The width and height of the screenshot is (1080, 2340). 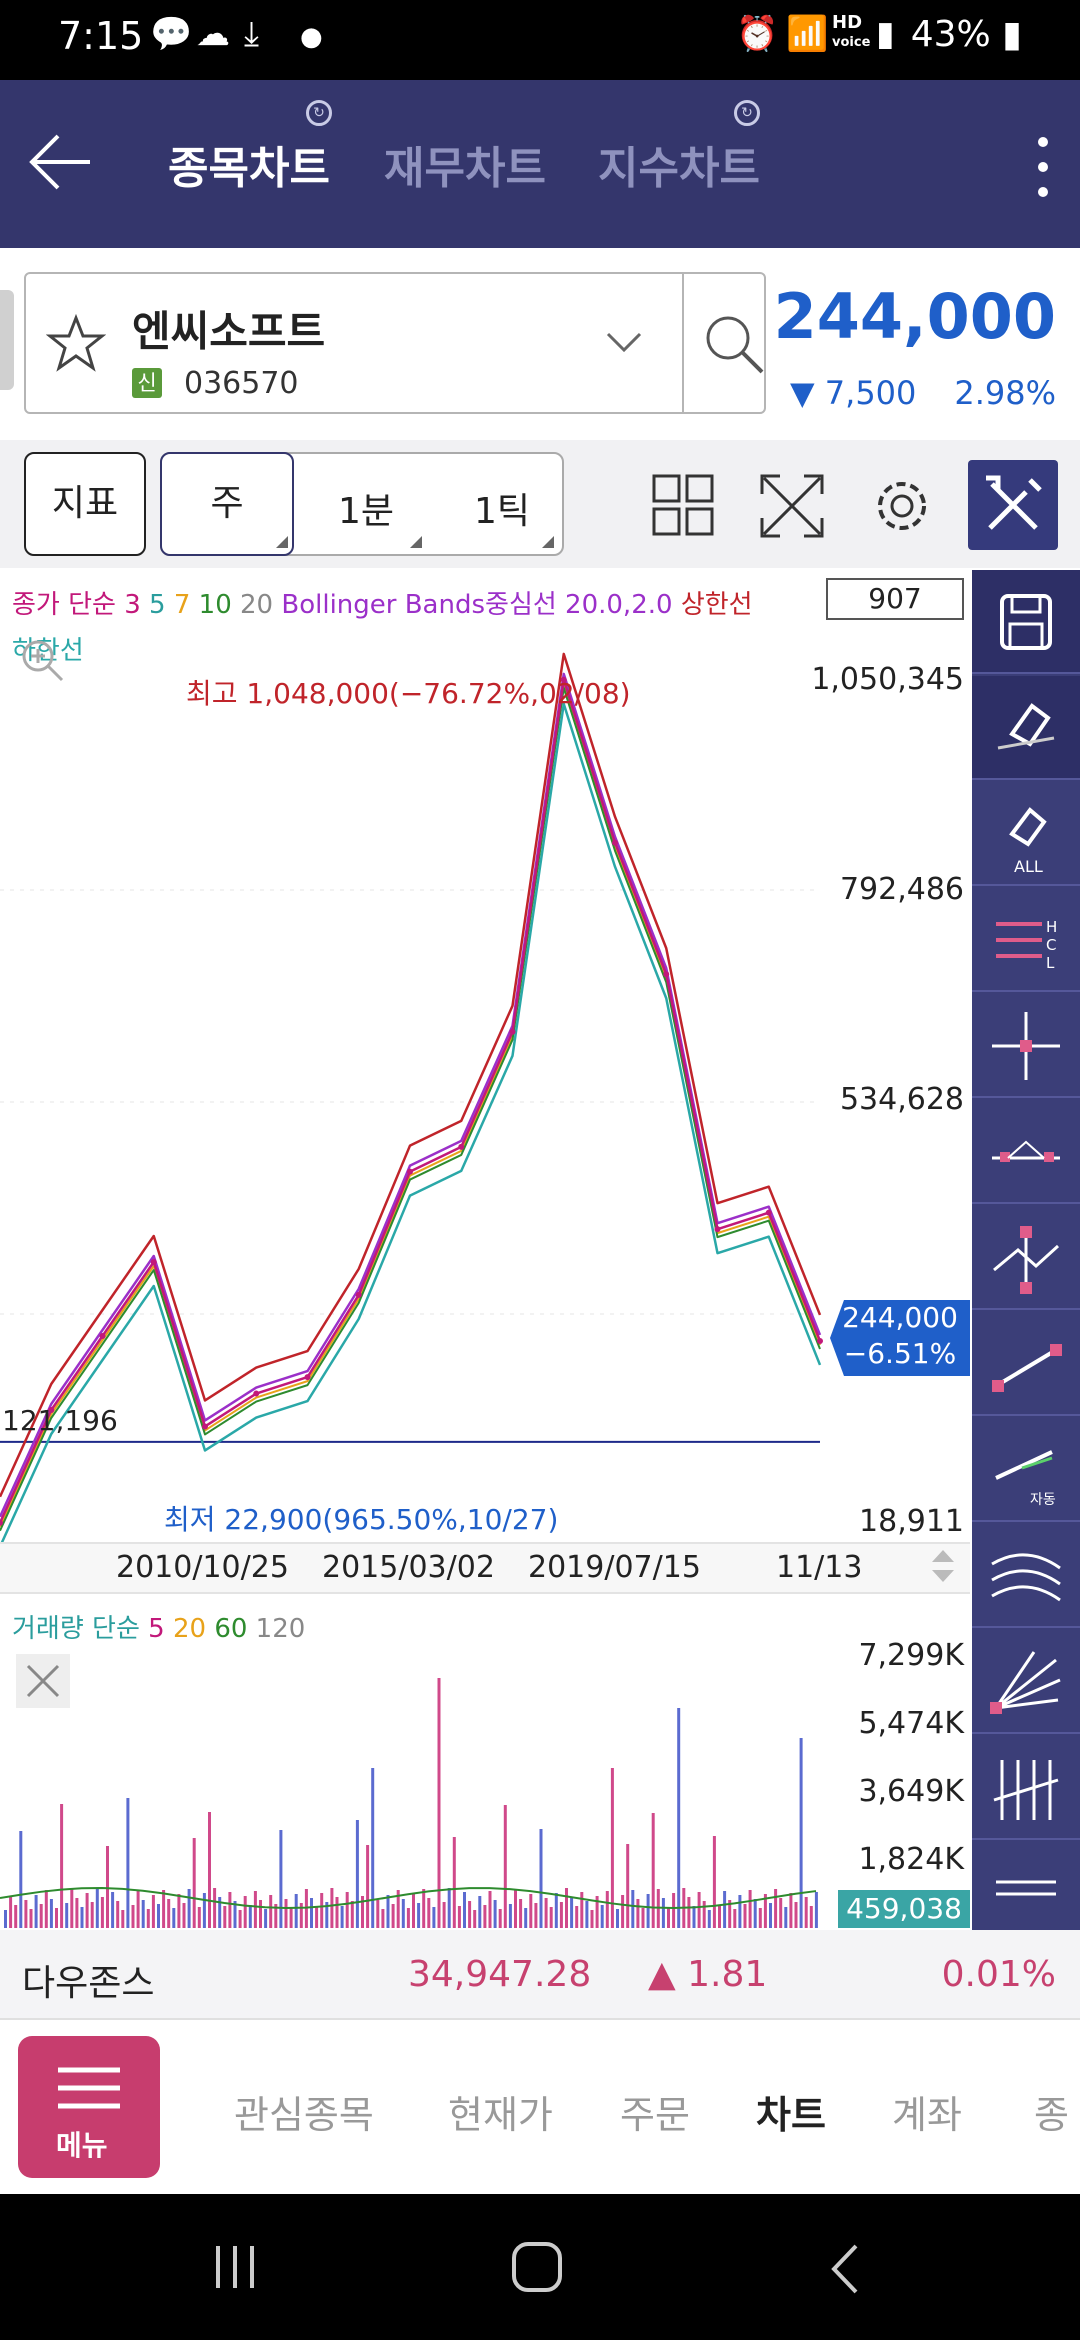 What do you see at coordinates (927, 2115) in the screenshot?
I see `nav-account: 계좌` at bounding box center [927, 2115].